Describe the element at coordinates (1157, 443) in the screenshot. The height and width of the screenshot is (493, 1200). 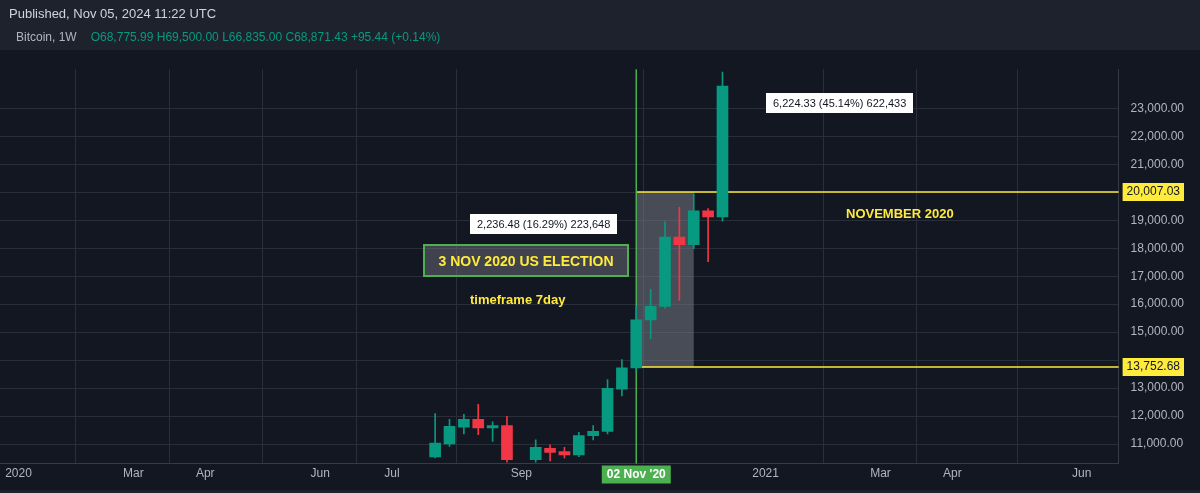
I see `y-tick-label: 11,000.00` at that location.